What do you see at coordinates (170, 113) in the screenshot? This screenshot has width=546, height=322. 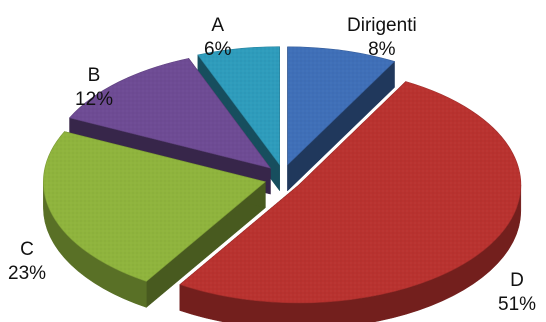 I see `slice-b-texture` at bounding box center [170, 113].